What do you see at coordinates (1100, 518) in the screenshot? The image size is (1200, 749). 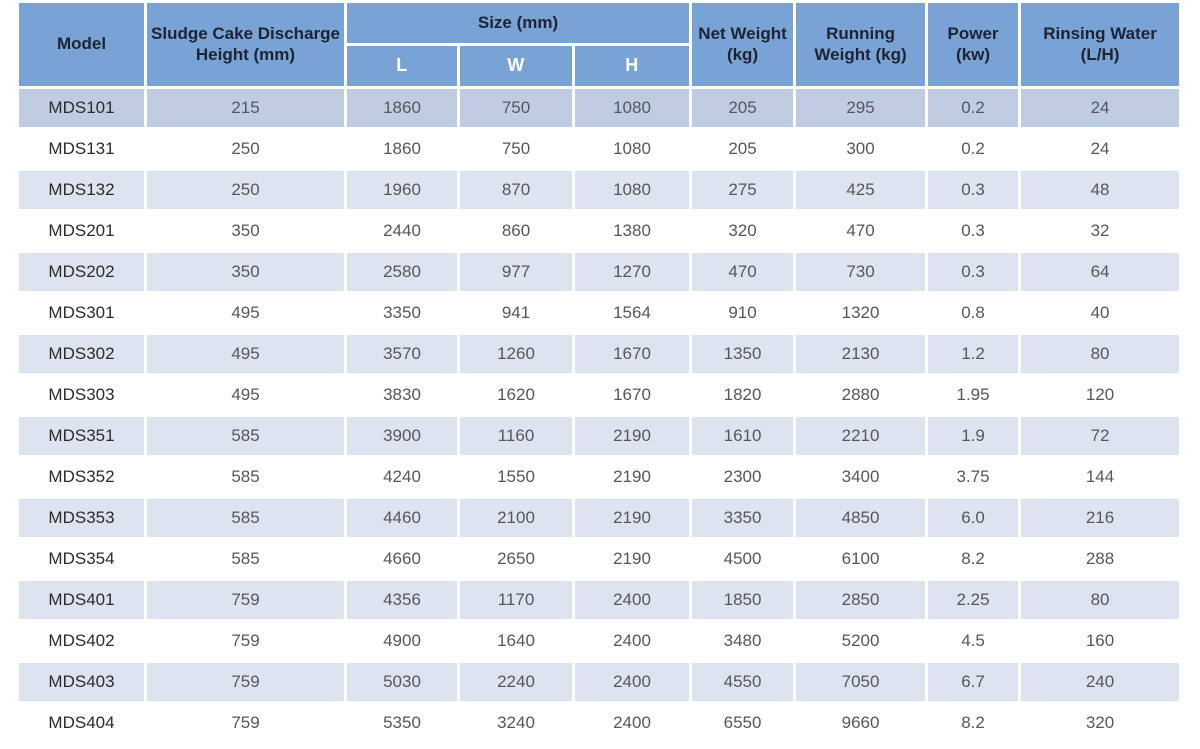 I see `rinsing-water-cell: 216` at bounding box center [1100, 518].